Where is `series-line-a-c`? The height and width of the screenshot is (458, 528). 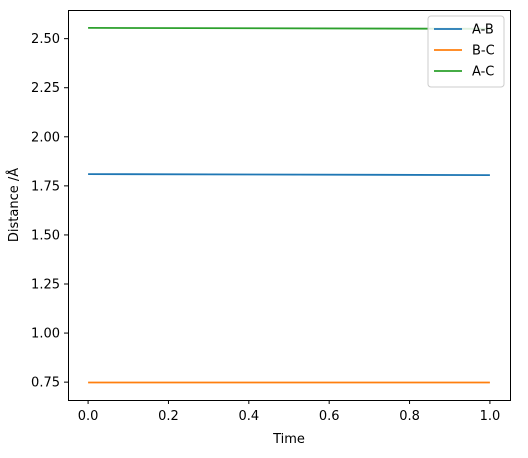 series-line-a-c is located at coordinates (289, 28).